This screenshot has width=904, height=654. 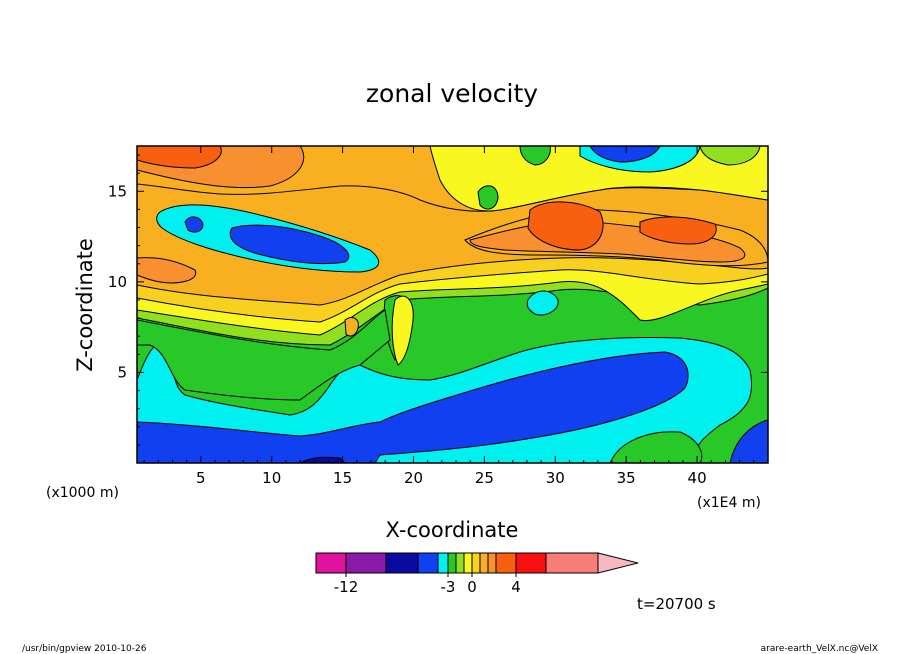 What do you see at coordinates (452, 93) in the screenshot?
I see `chart-title: zonal velocity` at bounding box center [452, 93].